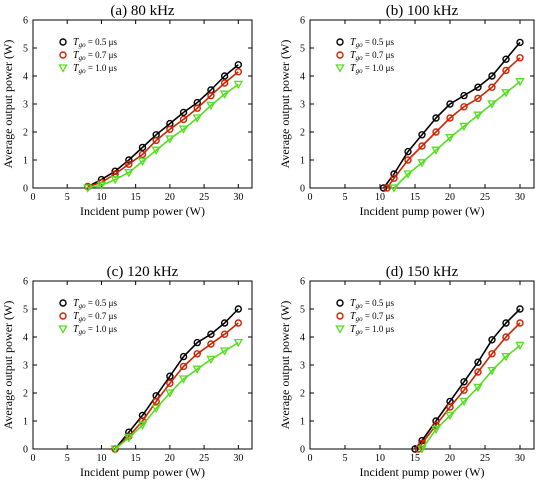 The height and width of the screenshot is (488, 550). I want to click on plot-frame, so click(422, 365).